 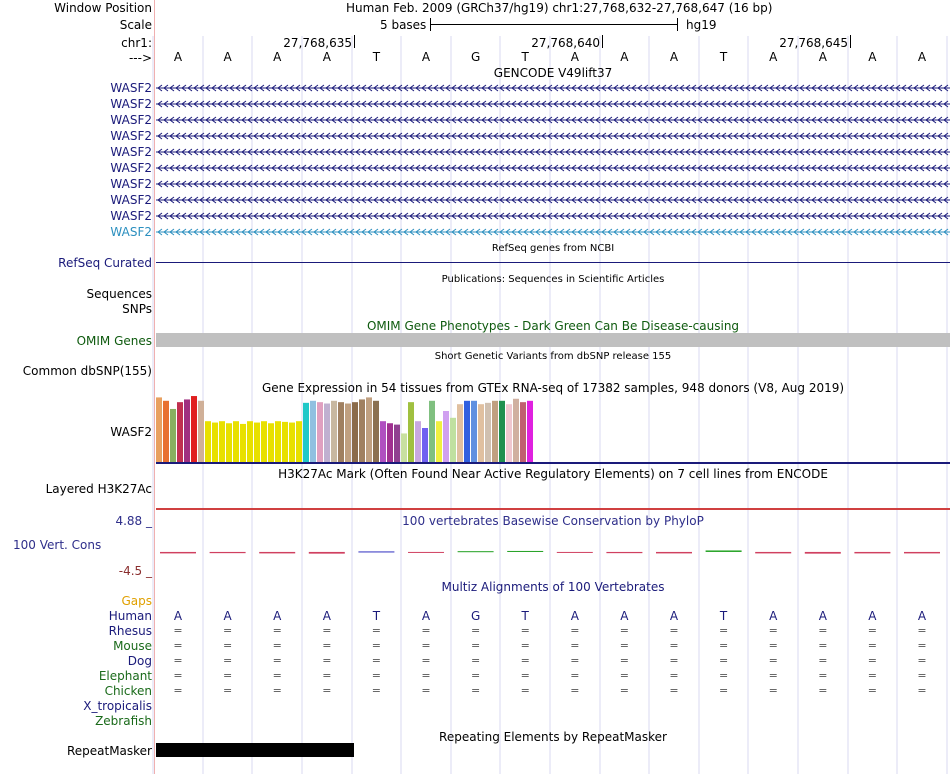 I want to click on repeatmasker-block, so click(x=255, y=750).